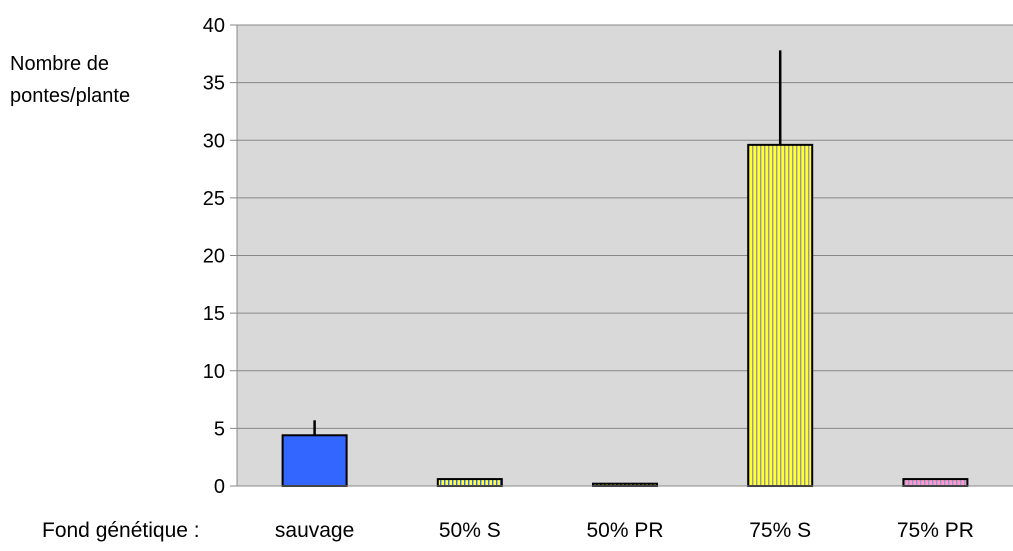 This screenshot has width=1013, height=551. Describe the element at coordinates (469, 482) in the screenshot. I see `bar-50-s` at that location.